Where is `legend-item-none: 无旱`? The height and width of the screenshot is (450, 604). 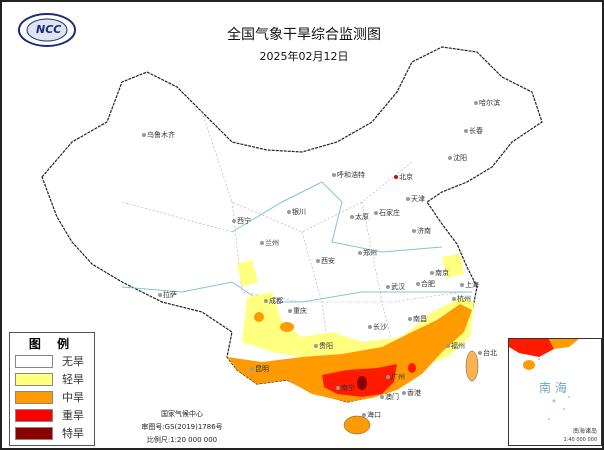 legend-item-none: 无旱 is located at coordinates (54, 361).